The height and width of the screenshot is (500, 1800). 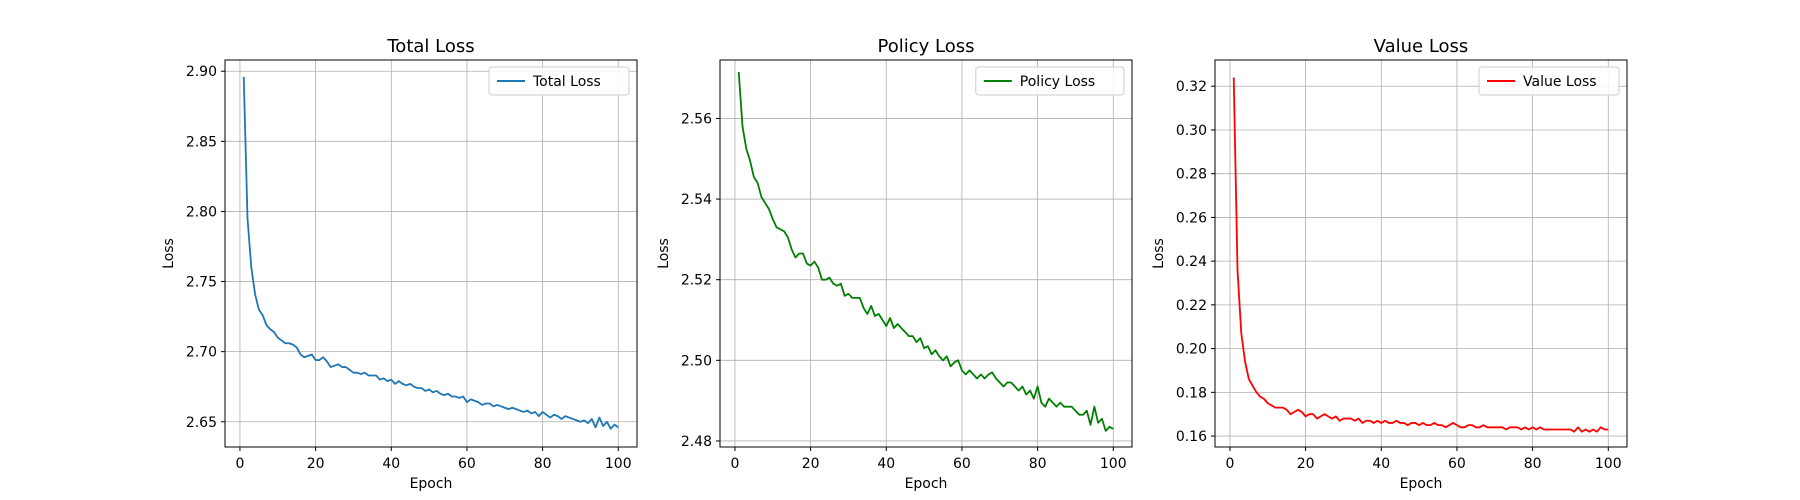 I want to click on y-tick-label: 0.16, so click(x=1191, y=437).